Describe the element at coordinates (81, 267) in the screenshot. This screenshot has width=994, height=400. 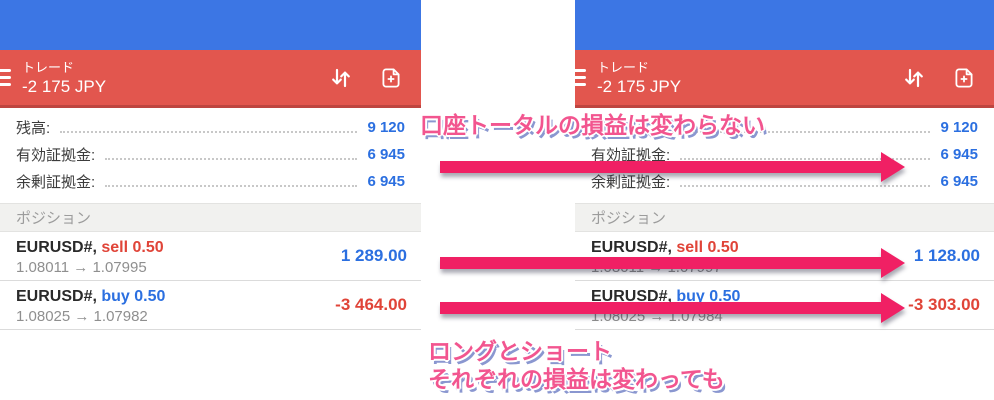
I see `position-prices: 1.08011 → 1.07995` at that location.